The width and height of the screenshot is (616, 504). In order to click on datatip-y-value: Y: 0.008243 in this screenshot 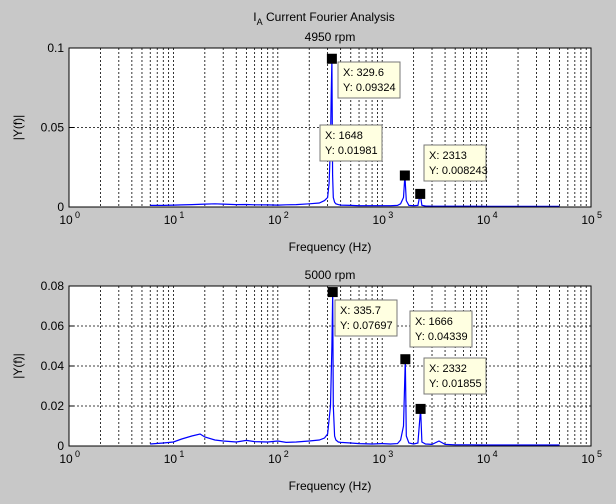, I will do `click(458, 171)`.